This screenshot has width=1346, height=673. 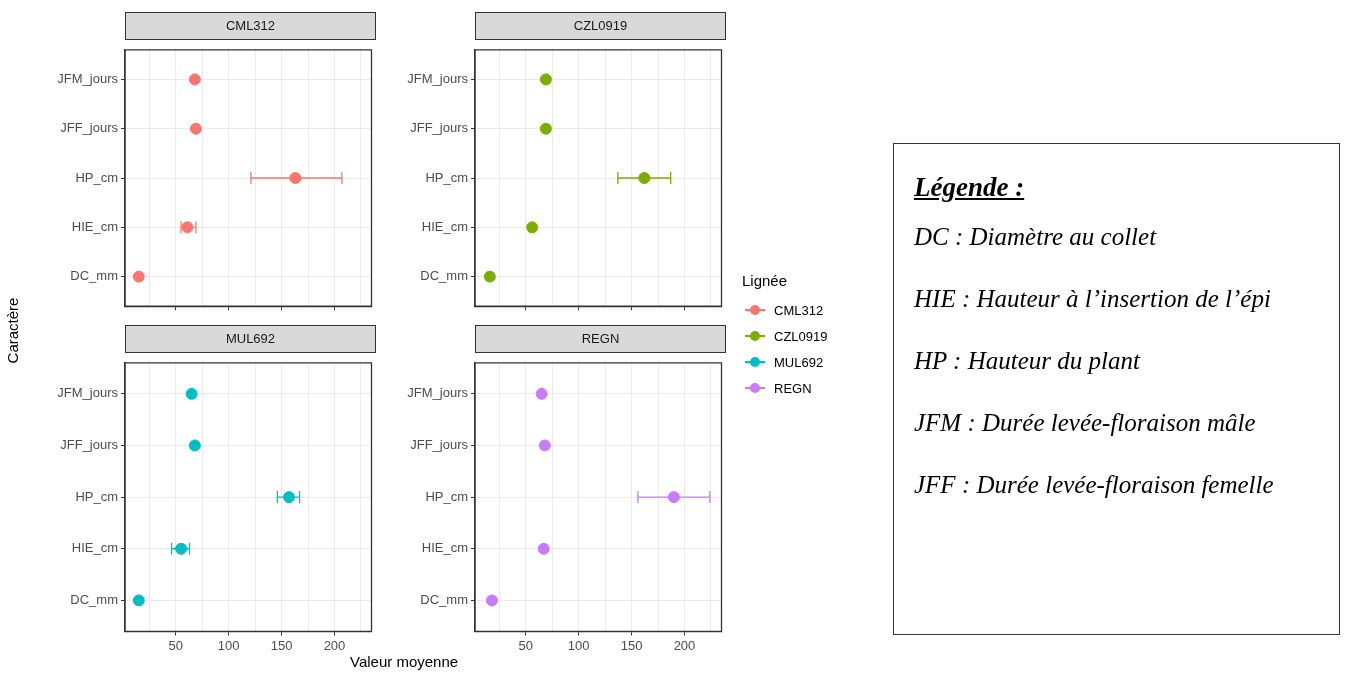 What do you see at coordinates (250, 339) in the screenshot?
I see `chart-title: MUL692` at bounding box center [250, 339].